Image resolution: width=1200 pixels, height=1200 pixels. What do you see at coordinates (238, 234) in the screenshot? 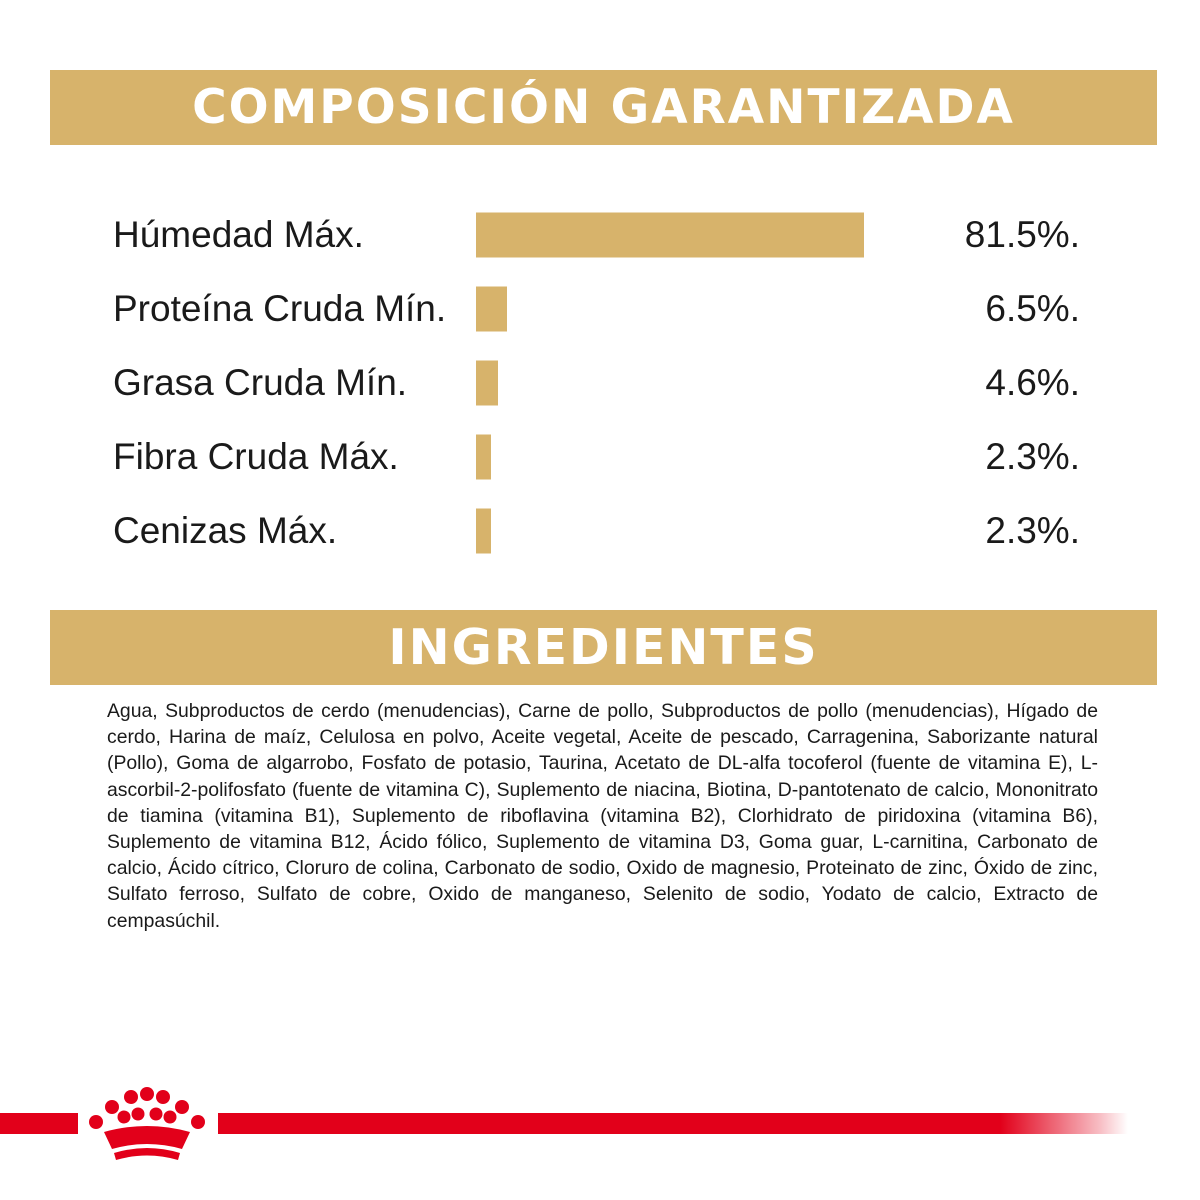
I see `category-label: Húmedad Máx.` at bounding box center [238, 234].